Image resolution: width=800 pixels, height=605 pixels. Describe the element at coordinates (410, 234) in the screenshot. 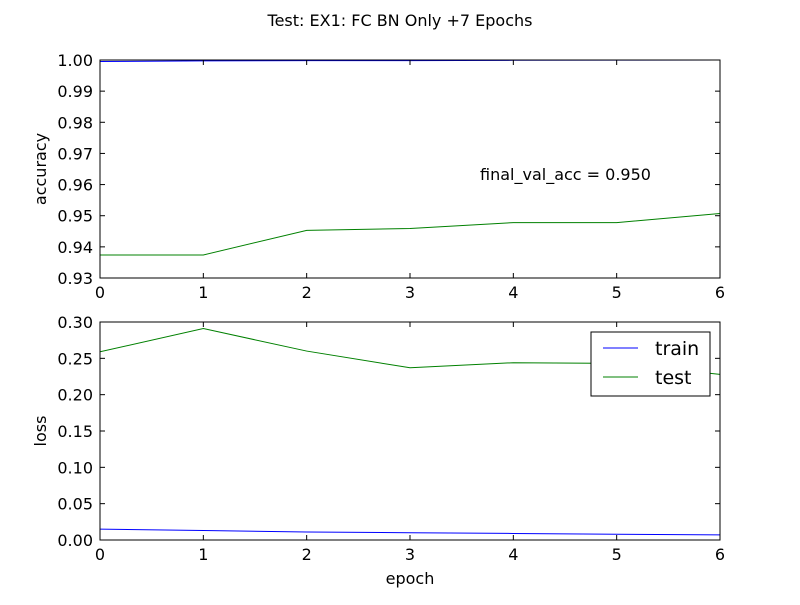

I see `series-line-test` at that location.